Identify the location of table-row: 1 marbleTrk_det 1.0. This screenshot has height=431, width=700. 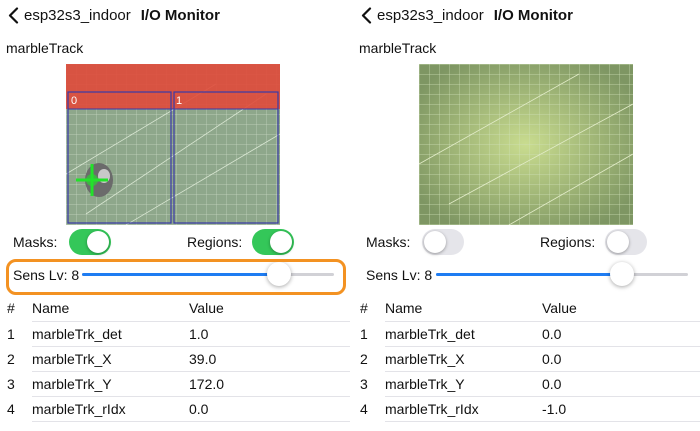
(175, 334).